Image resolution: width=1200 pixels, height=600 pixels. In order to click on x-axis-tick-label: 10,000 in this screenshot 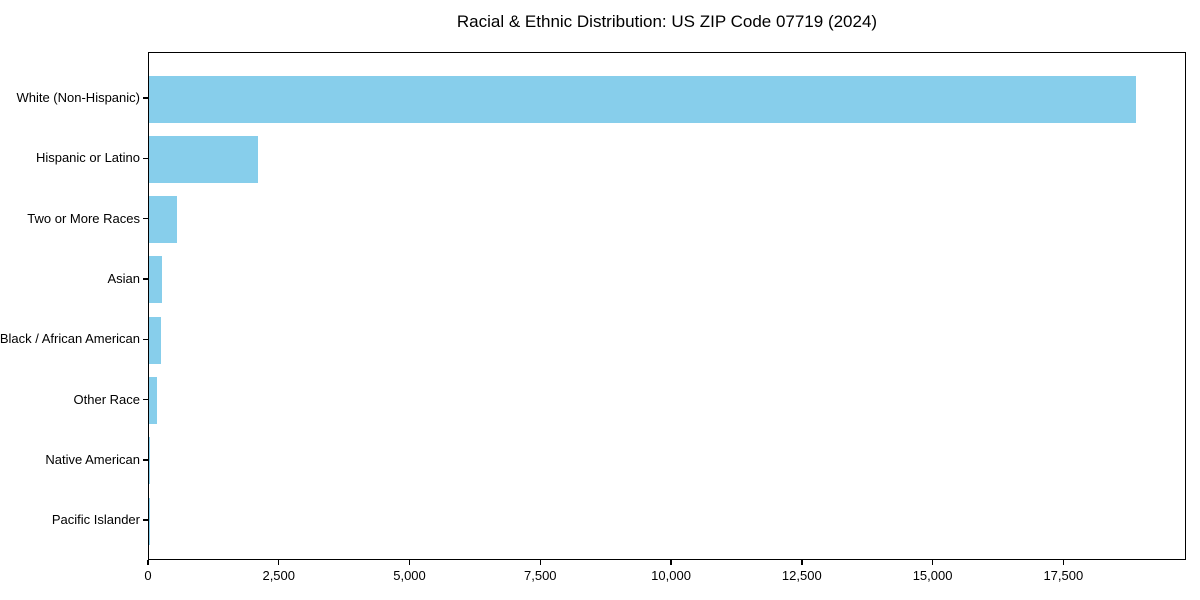, I will do `click(671, 575)`.